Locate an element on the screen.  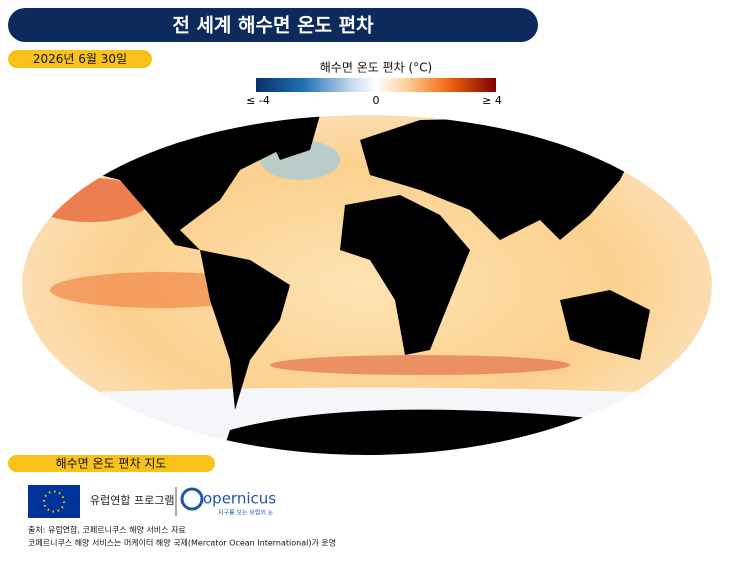
legend-title: 해수면 온도 편차 (°C) is located at coordinates (376, 68).